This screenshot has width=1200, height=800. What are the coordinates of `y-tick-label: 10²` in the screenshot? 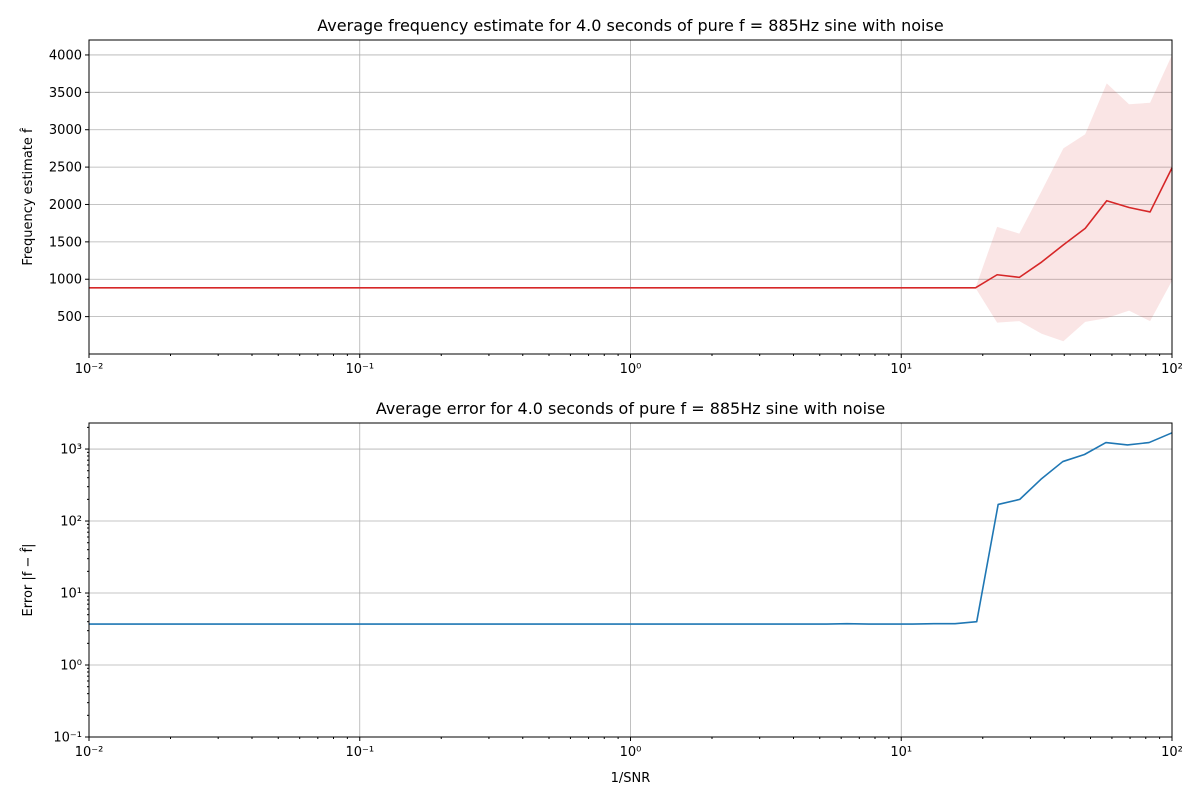 It's located at (71, 522).